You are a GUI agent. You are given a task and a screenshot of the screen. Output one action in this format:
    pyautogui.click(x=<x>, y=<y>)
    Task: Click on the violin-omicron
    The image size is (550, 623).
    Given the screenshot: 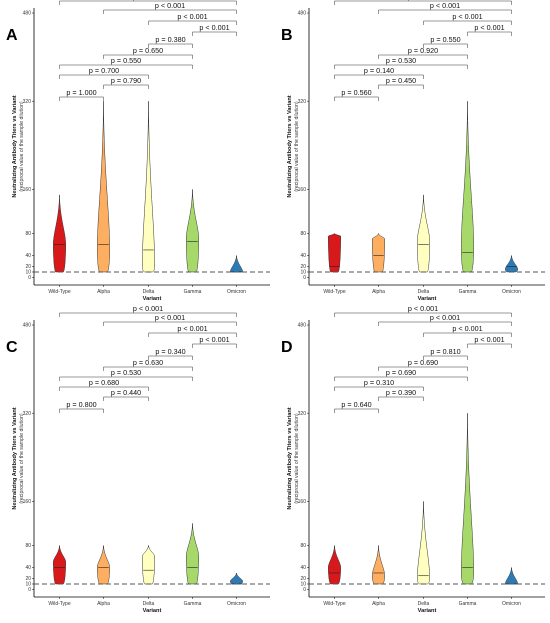 What is the action you would take?
    pyautogui.click(x=511, y=264)
    